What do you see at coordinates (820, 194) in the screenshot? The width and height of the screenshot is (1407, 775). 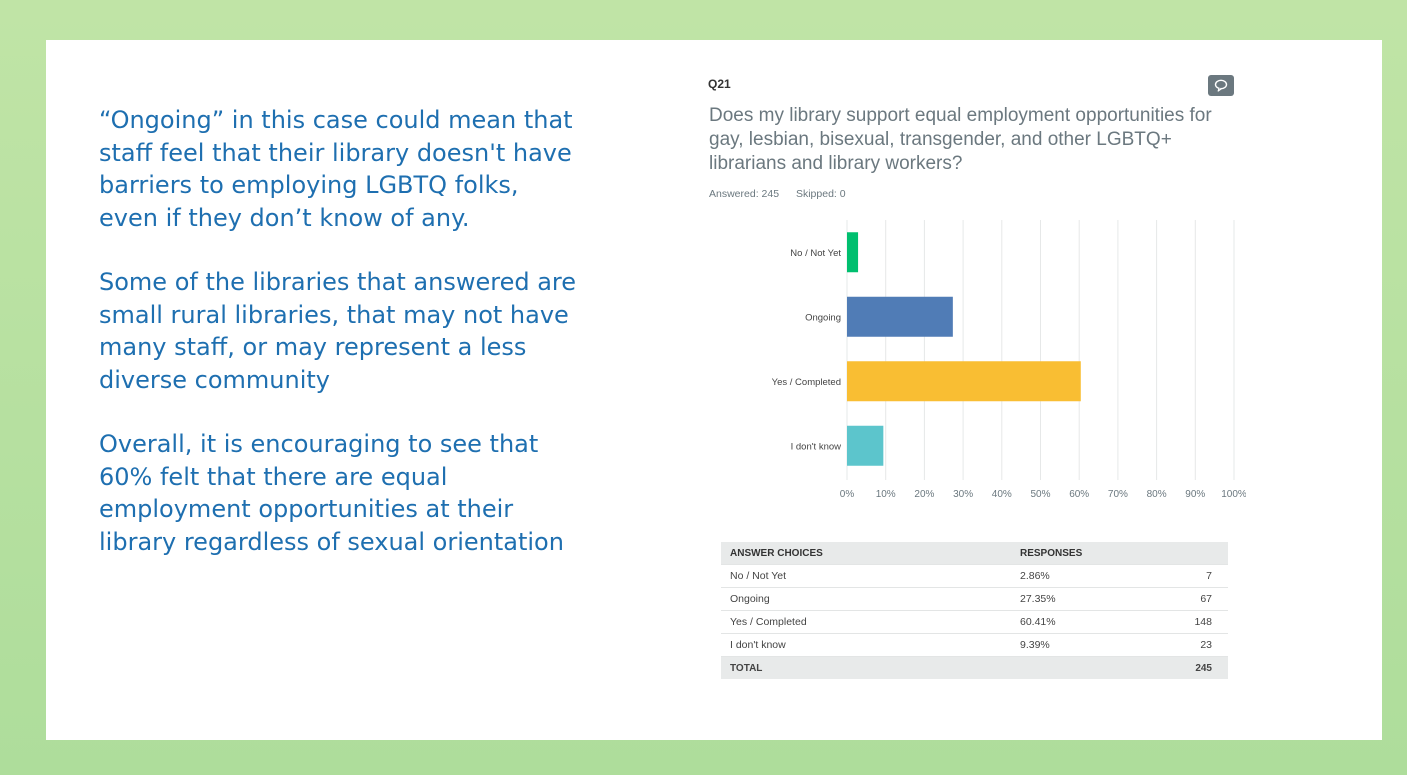 I see `skipped-count: Skipped: 0` at bounding box center [820, 194].